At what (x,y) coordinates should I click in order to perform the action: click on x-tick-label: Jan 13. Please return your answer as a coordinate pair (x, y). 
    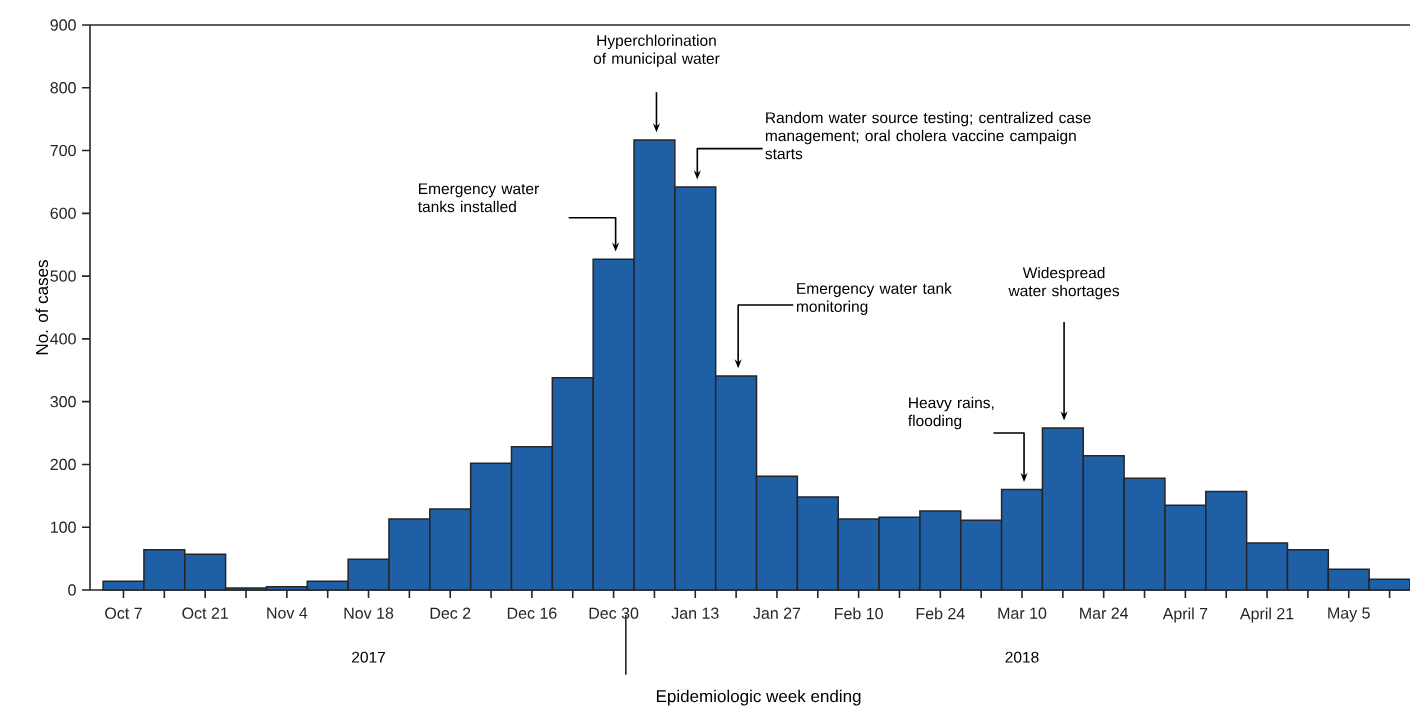
    Looking at the image, I should click on (695, 613).